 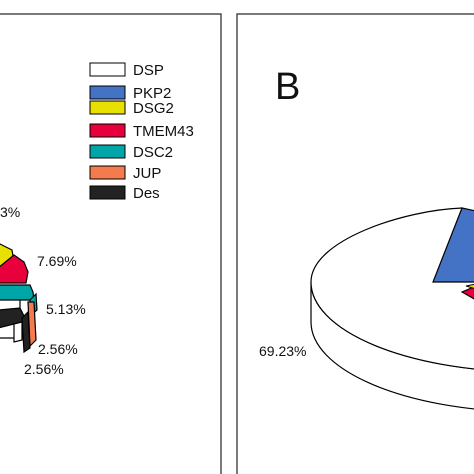 I want to click on legend-swatch-tmem43, so click(x=107, y=130).